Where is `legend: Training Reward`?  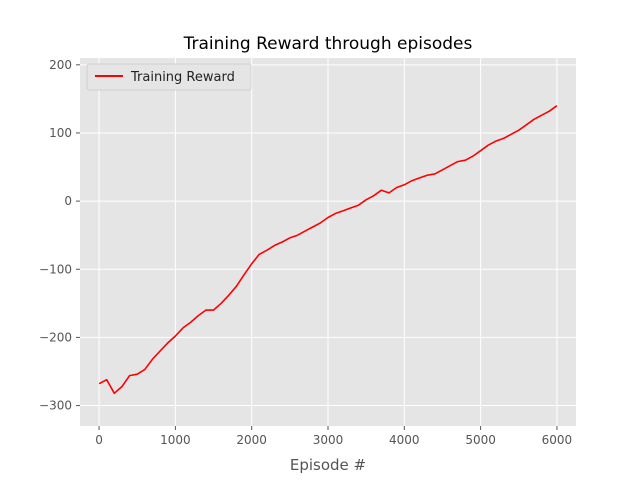 legend: Training Reward is located at coordinates (169, 77).